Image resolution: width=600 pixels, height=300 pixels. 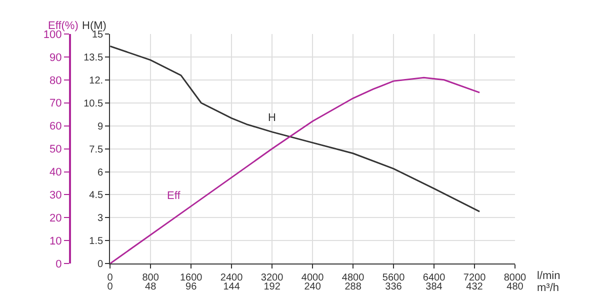 I want to click on x2-tick-label: 288, so click(x=353, y=286).